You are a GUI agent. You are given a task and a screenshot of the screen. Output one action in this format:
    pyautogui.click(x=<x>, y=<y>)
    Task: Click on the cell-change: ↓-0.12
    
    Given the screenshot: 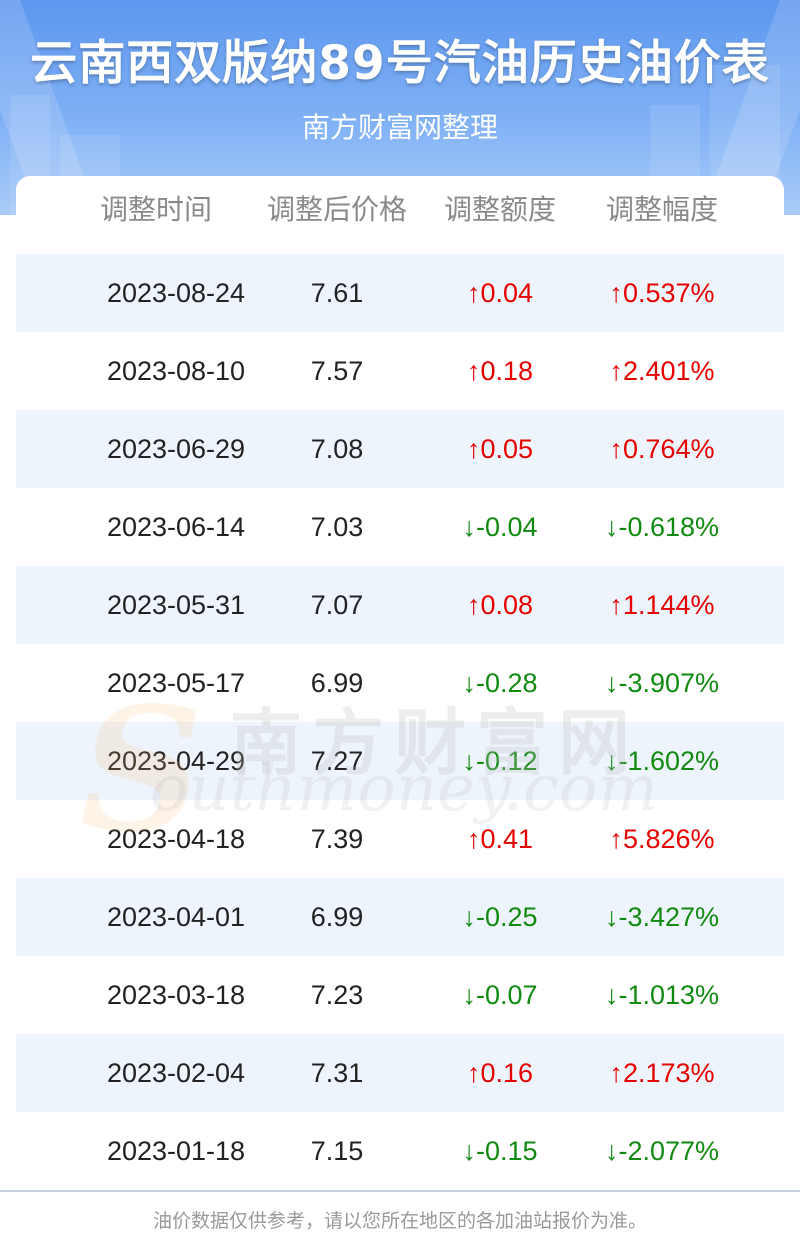 What is the action you would take?
    pyautogui.click(x=500, y=761)
    